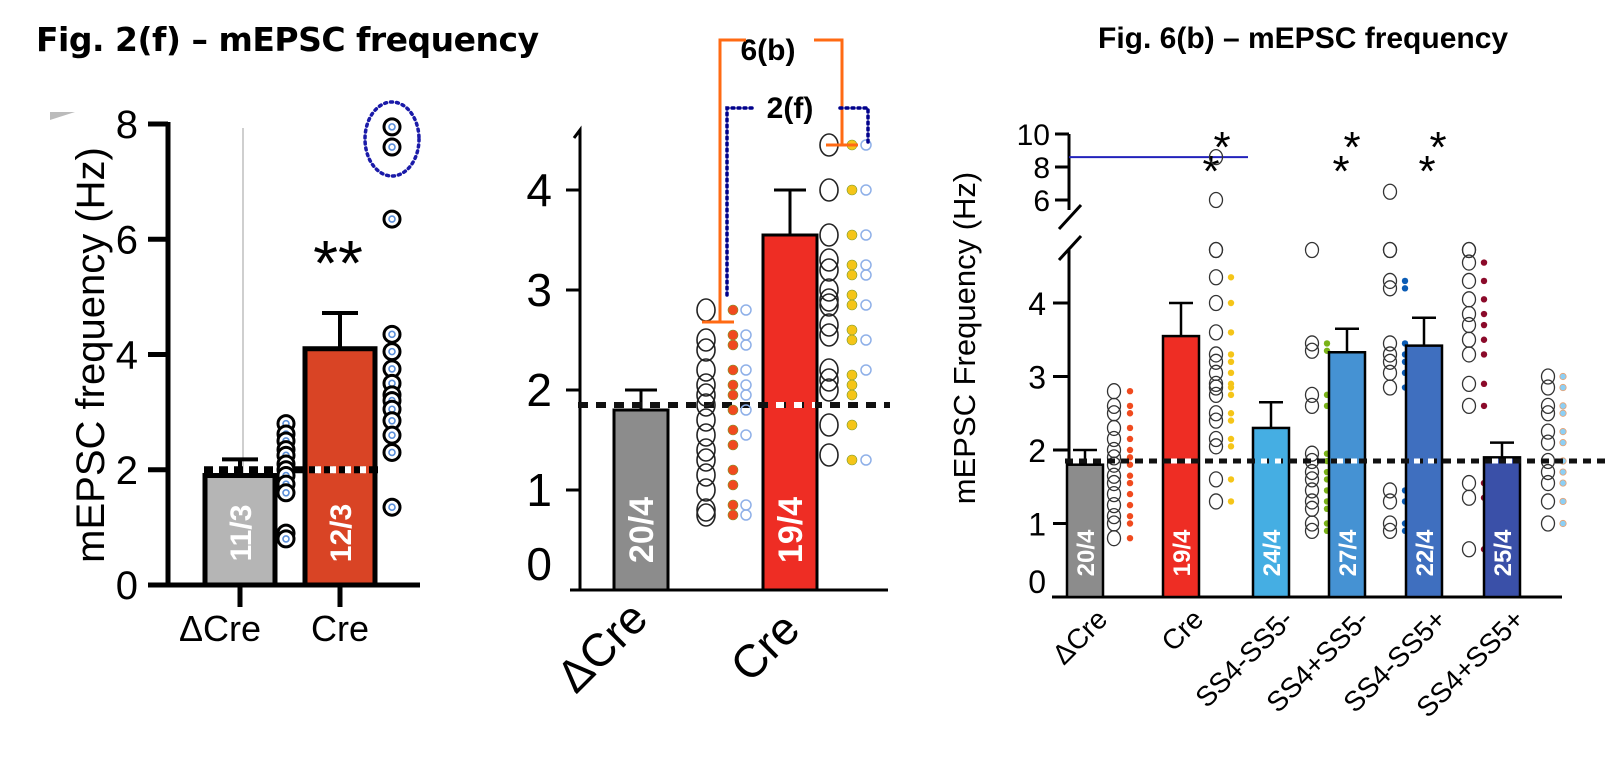 The width and height of the screenshot is (1611, 761). What do you see at coordinates (1041, 201) in the screenshot?
I see `y-tick-label-upper: 6` at bounding box center [1041, 201].